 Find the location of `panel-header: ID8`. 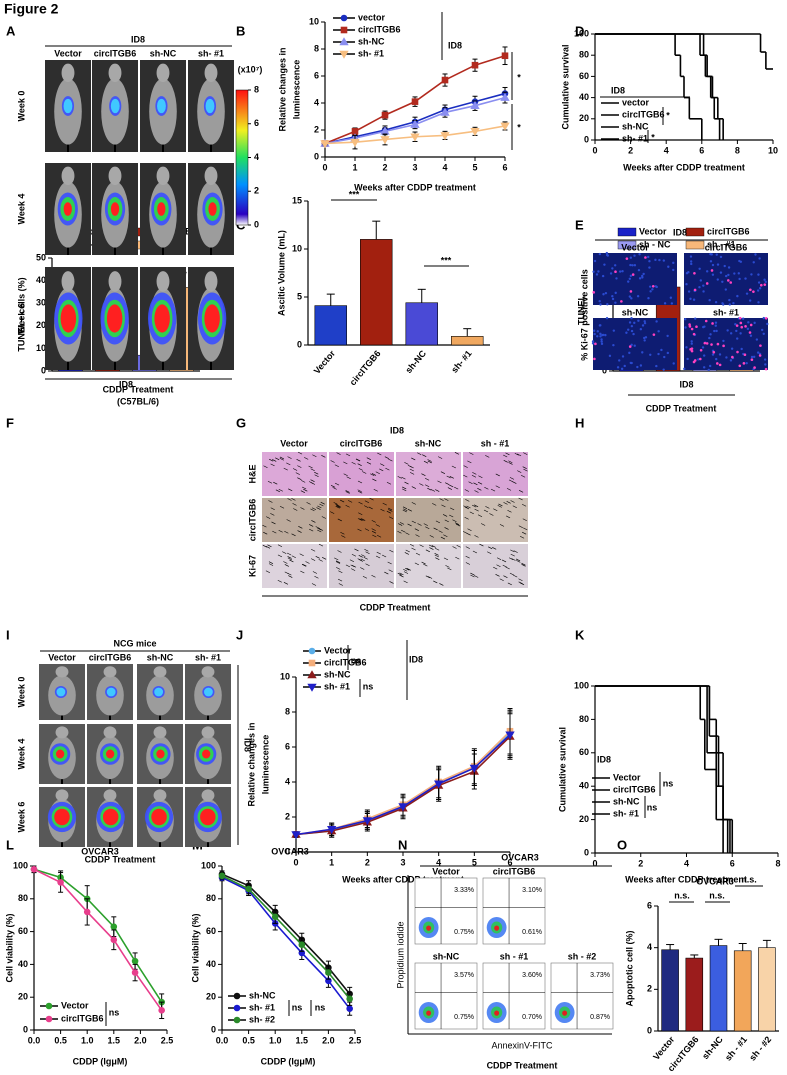

panel-header: ID8 is located at coordinates (397, 430).